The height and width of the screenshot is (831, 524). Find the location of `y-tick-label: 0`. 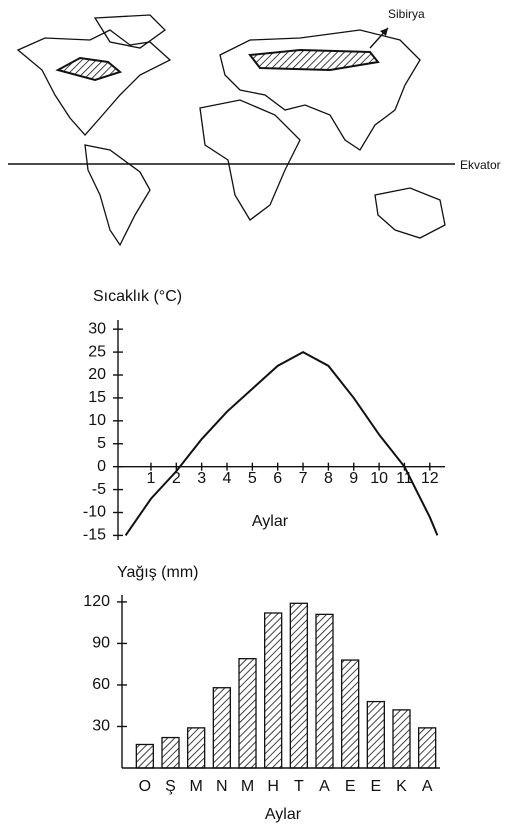

y-tick-label: 0 is located at coordinates (101, 466).